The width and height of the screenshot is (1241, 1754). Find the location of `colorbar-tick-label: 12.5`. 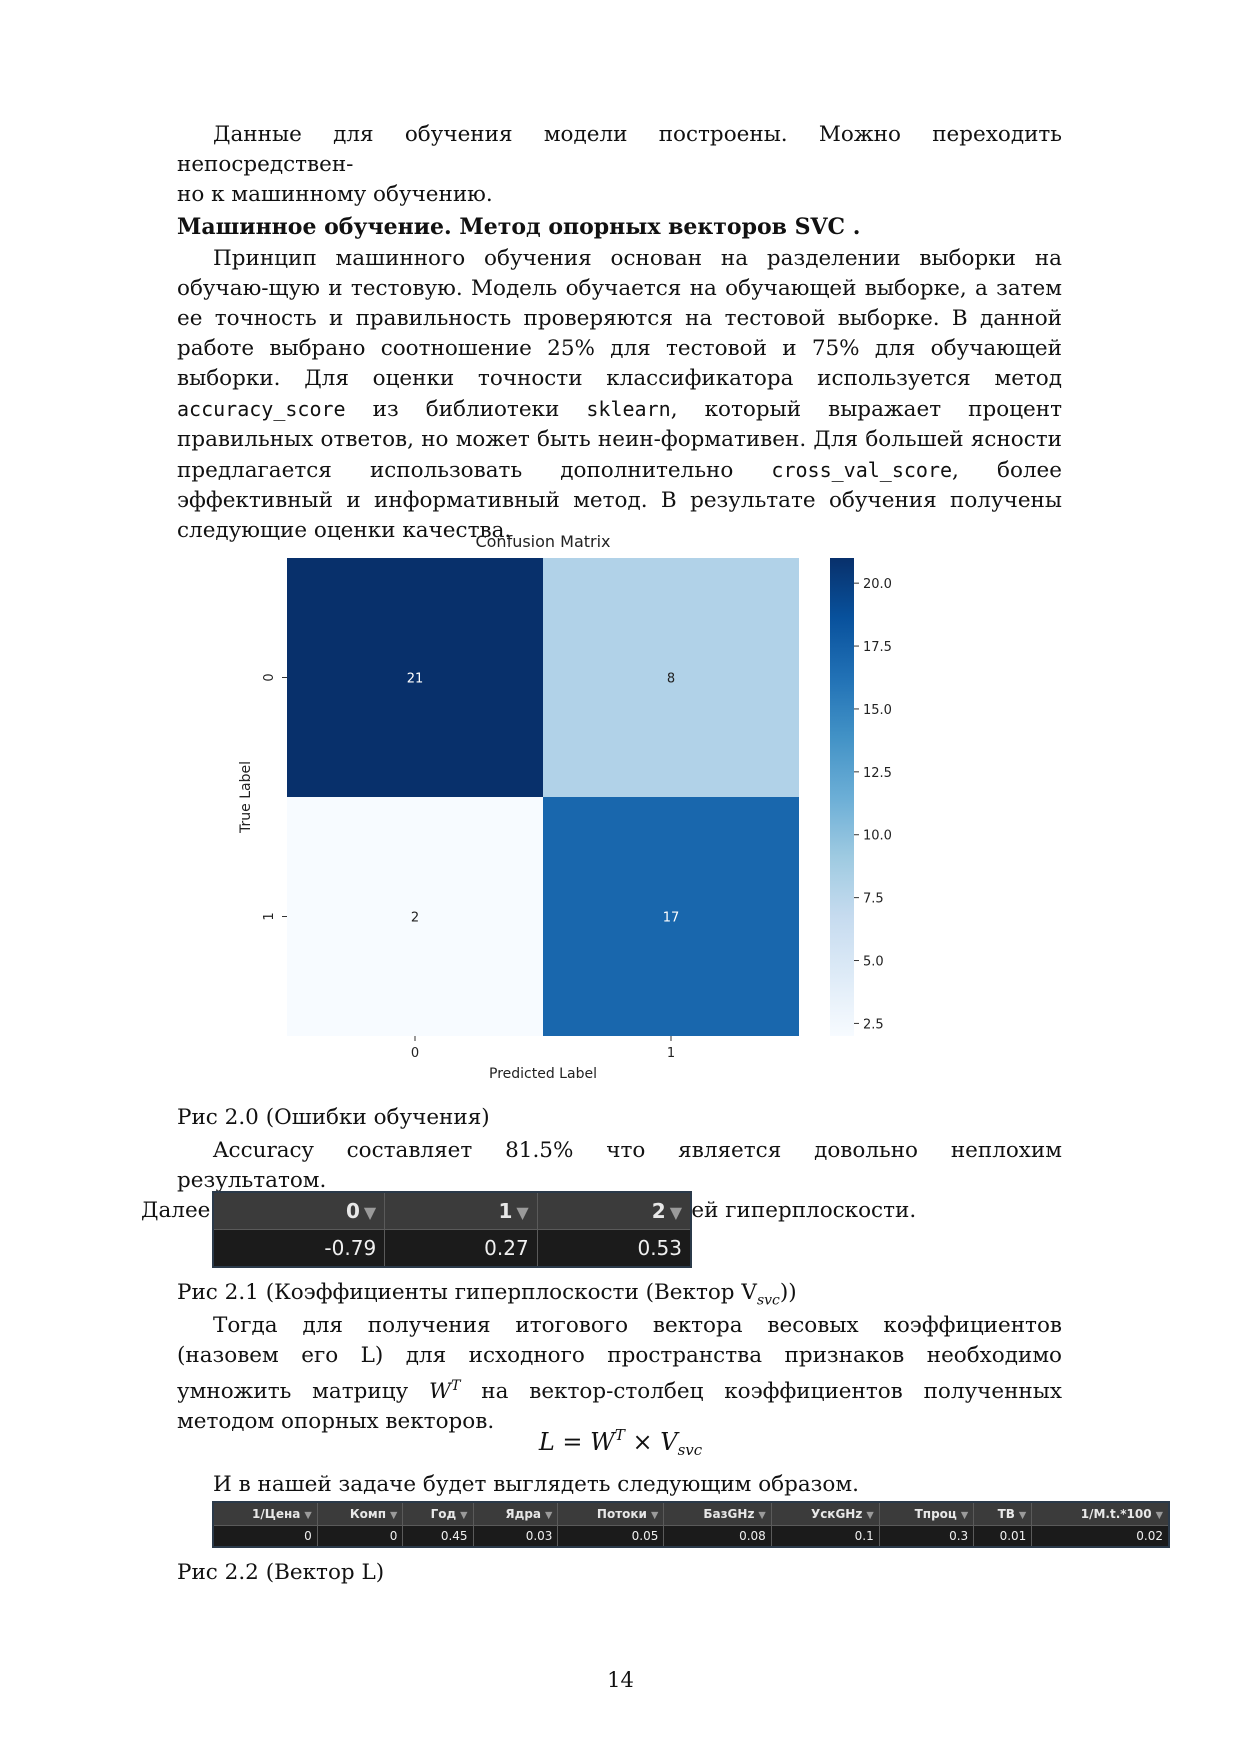

colorbar-tick-label: 12.5 is located at coordinates (877, 773).